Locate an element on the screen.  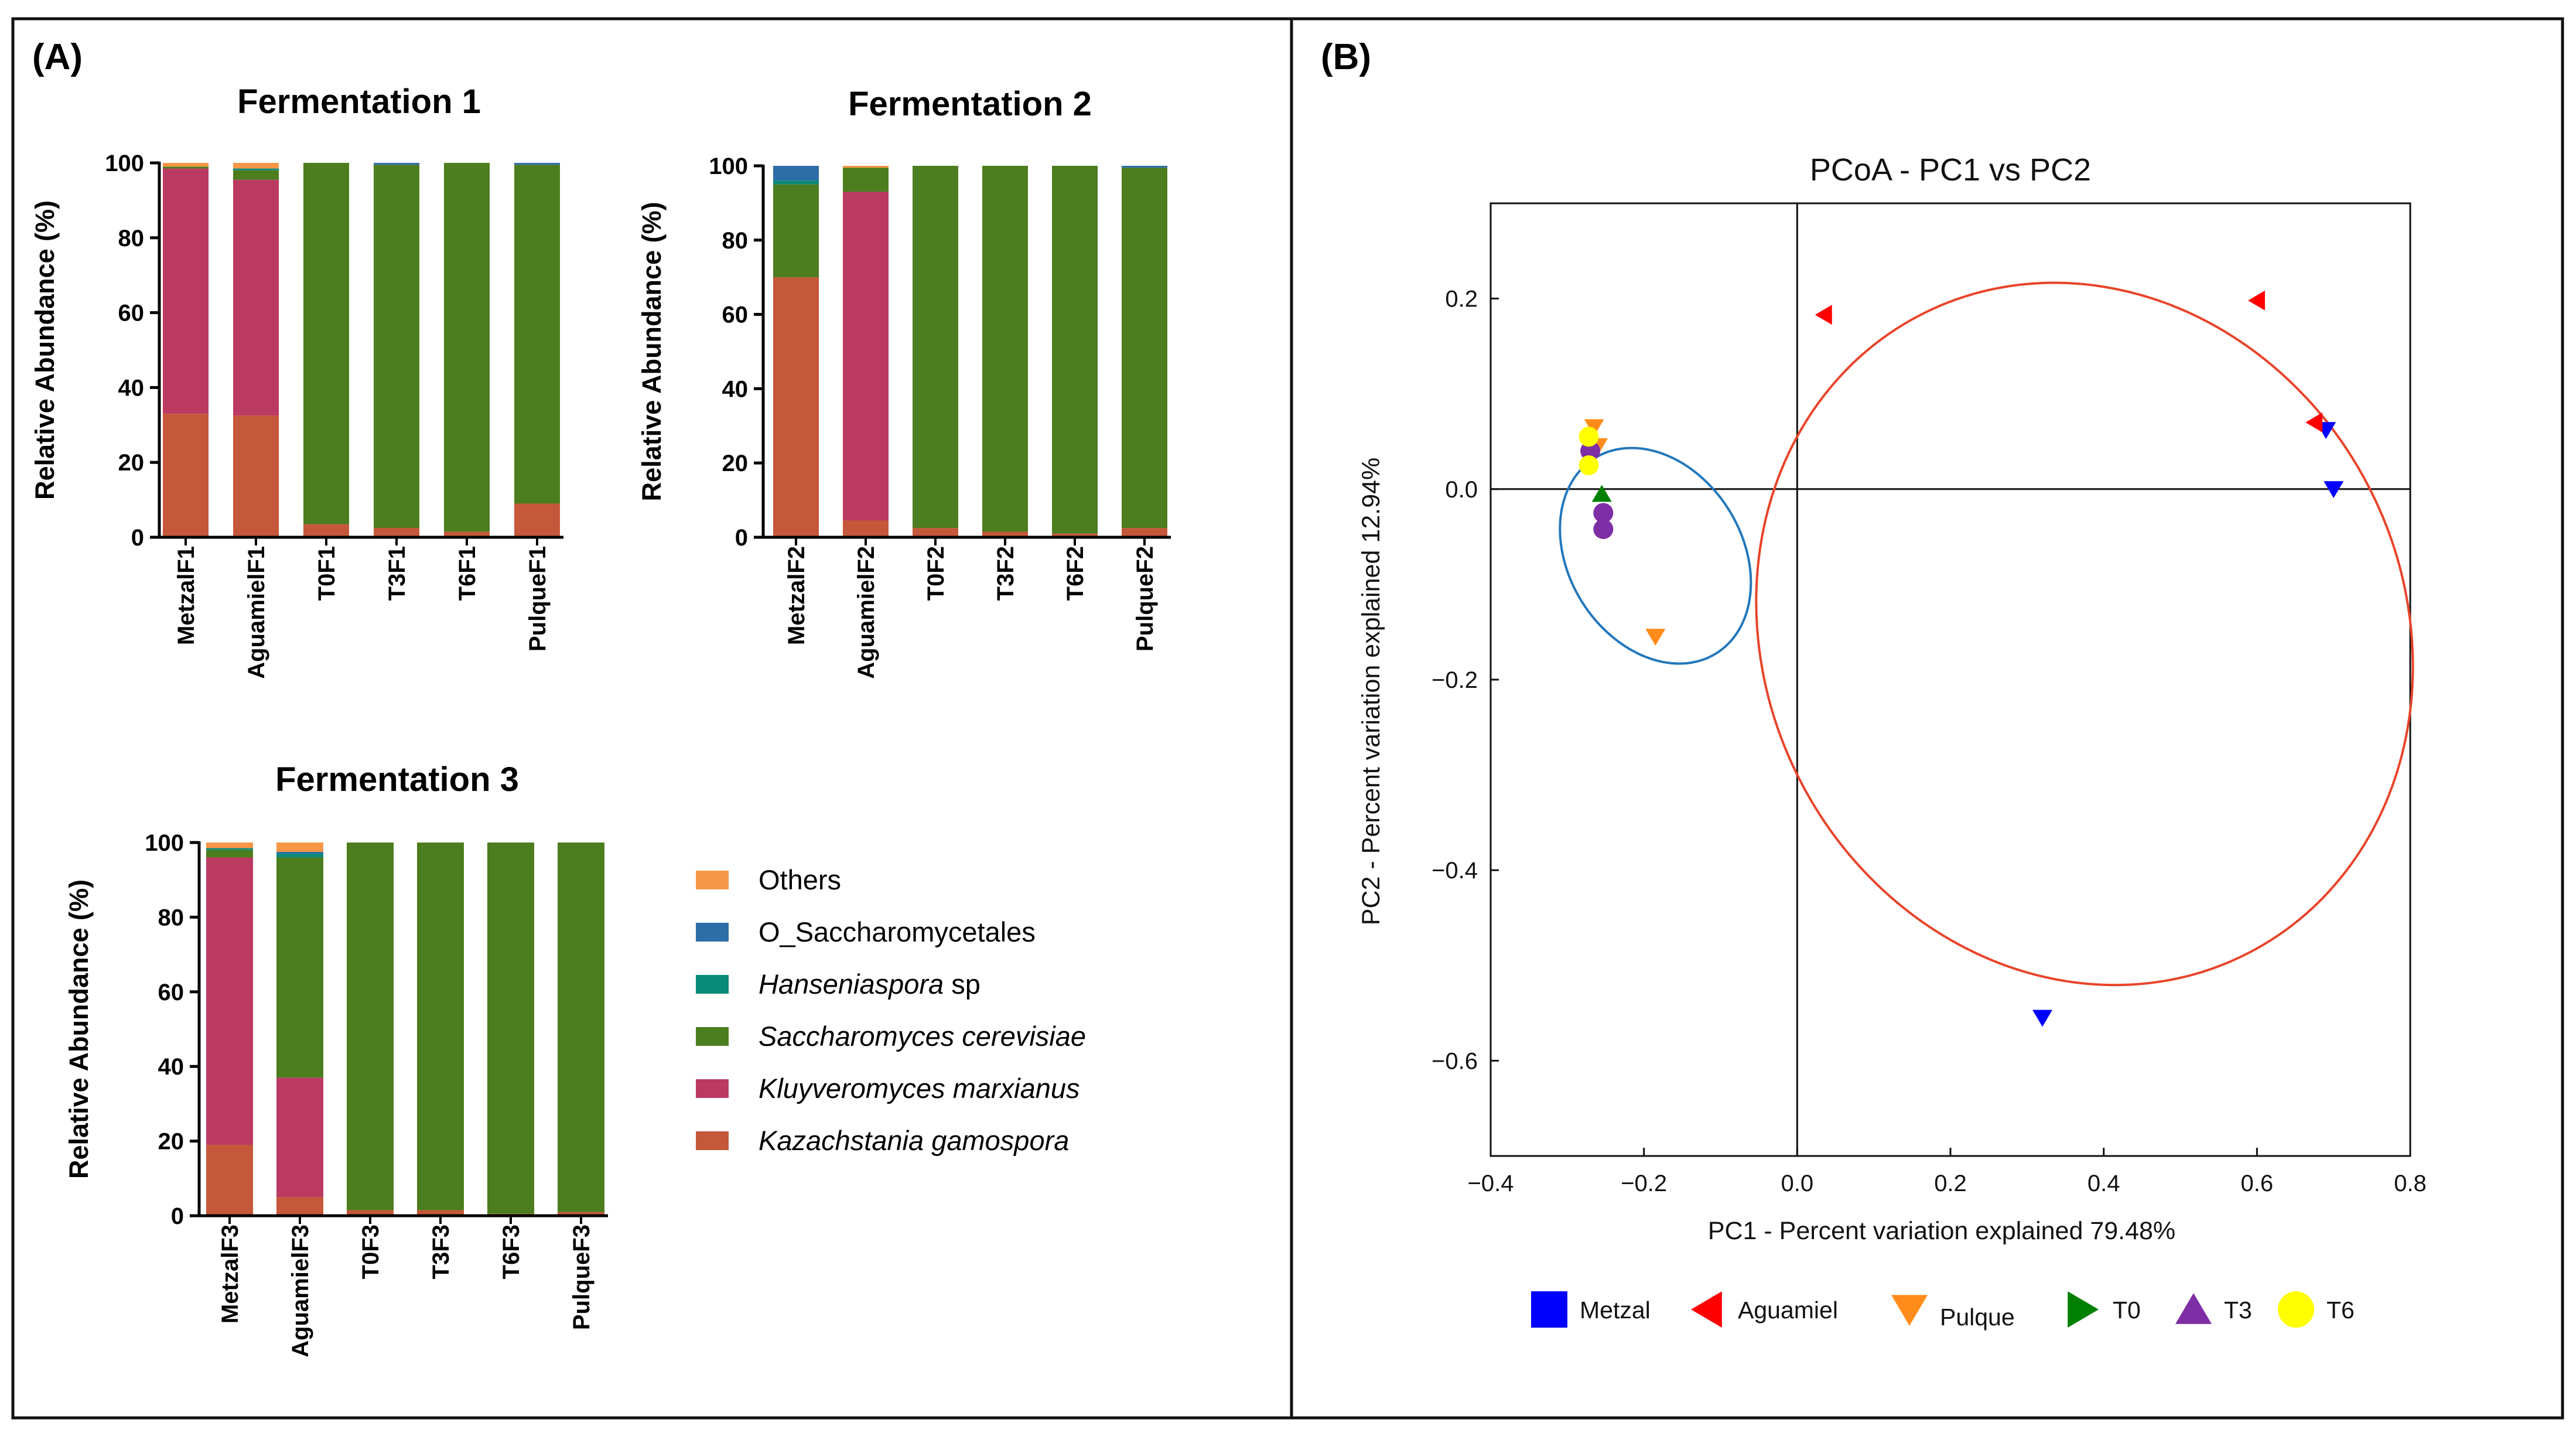
x-tick-label: 0.2 is located at coordinates (1951, 1183).